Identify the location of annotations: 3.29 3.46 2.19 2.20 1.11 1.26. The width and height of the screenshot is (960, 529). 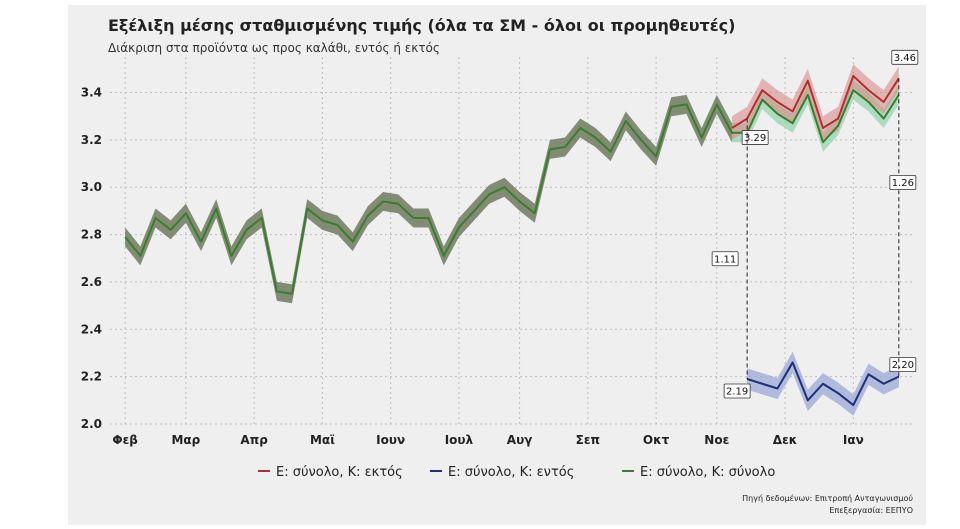
(815, 224).